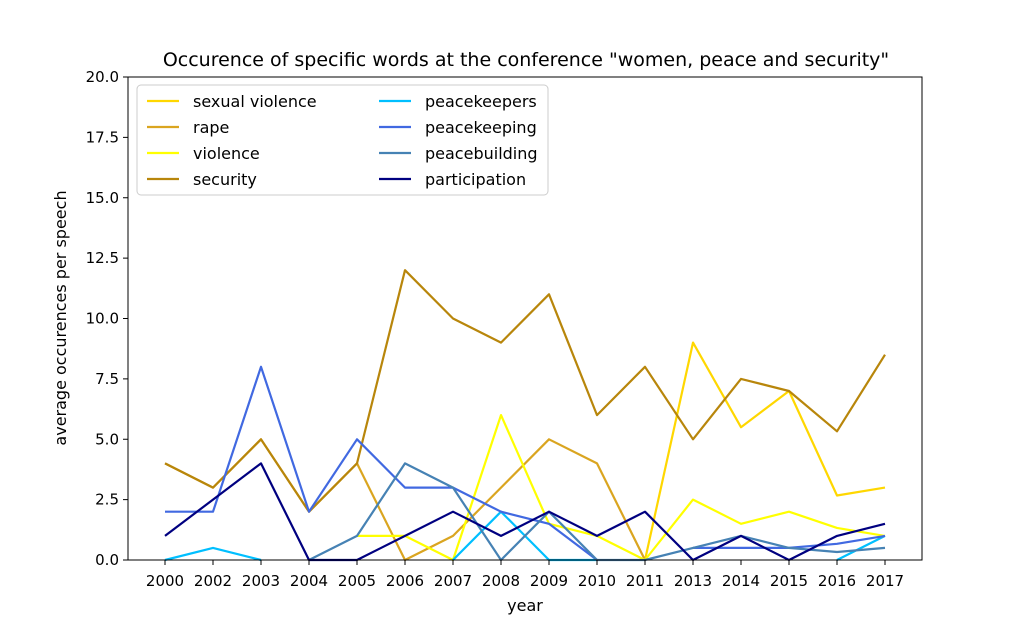  What do you see at coordinates (764, 451) in the screenshot?
I see `series-line-sexual-violence` at bounding box center [764, 451].